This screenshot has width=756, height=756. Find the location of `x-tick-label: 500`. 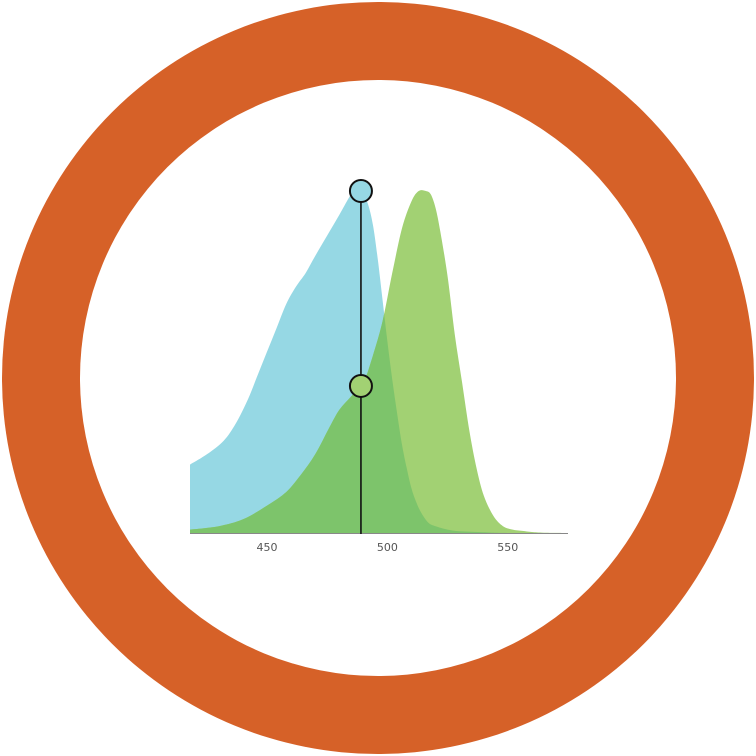

x-tick-label: 500 is located at coordinates (387, 547).